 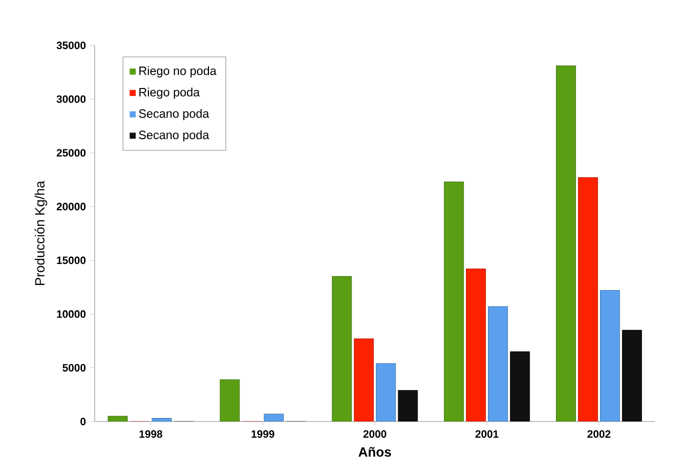 What do you see at coordinates (71, 314) in the screenshot?
I see `y-tick-label: 10000` at bounding box center [71, 314].